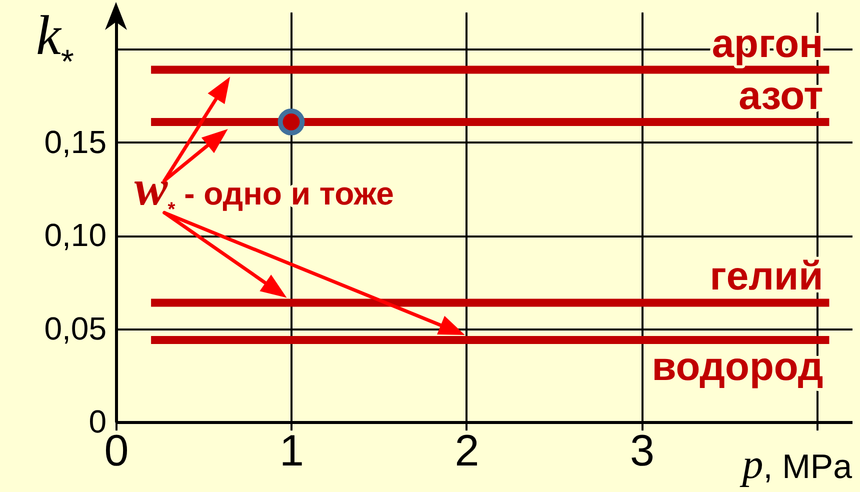  What do you see at coordinates (75, 235) in the screenshot?
I see `y-tick-label: 0,10` at bounding box center [75, 235].